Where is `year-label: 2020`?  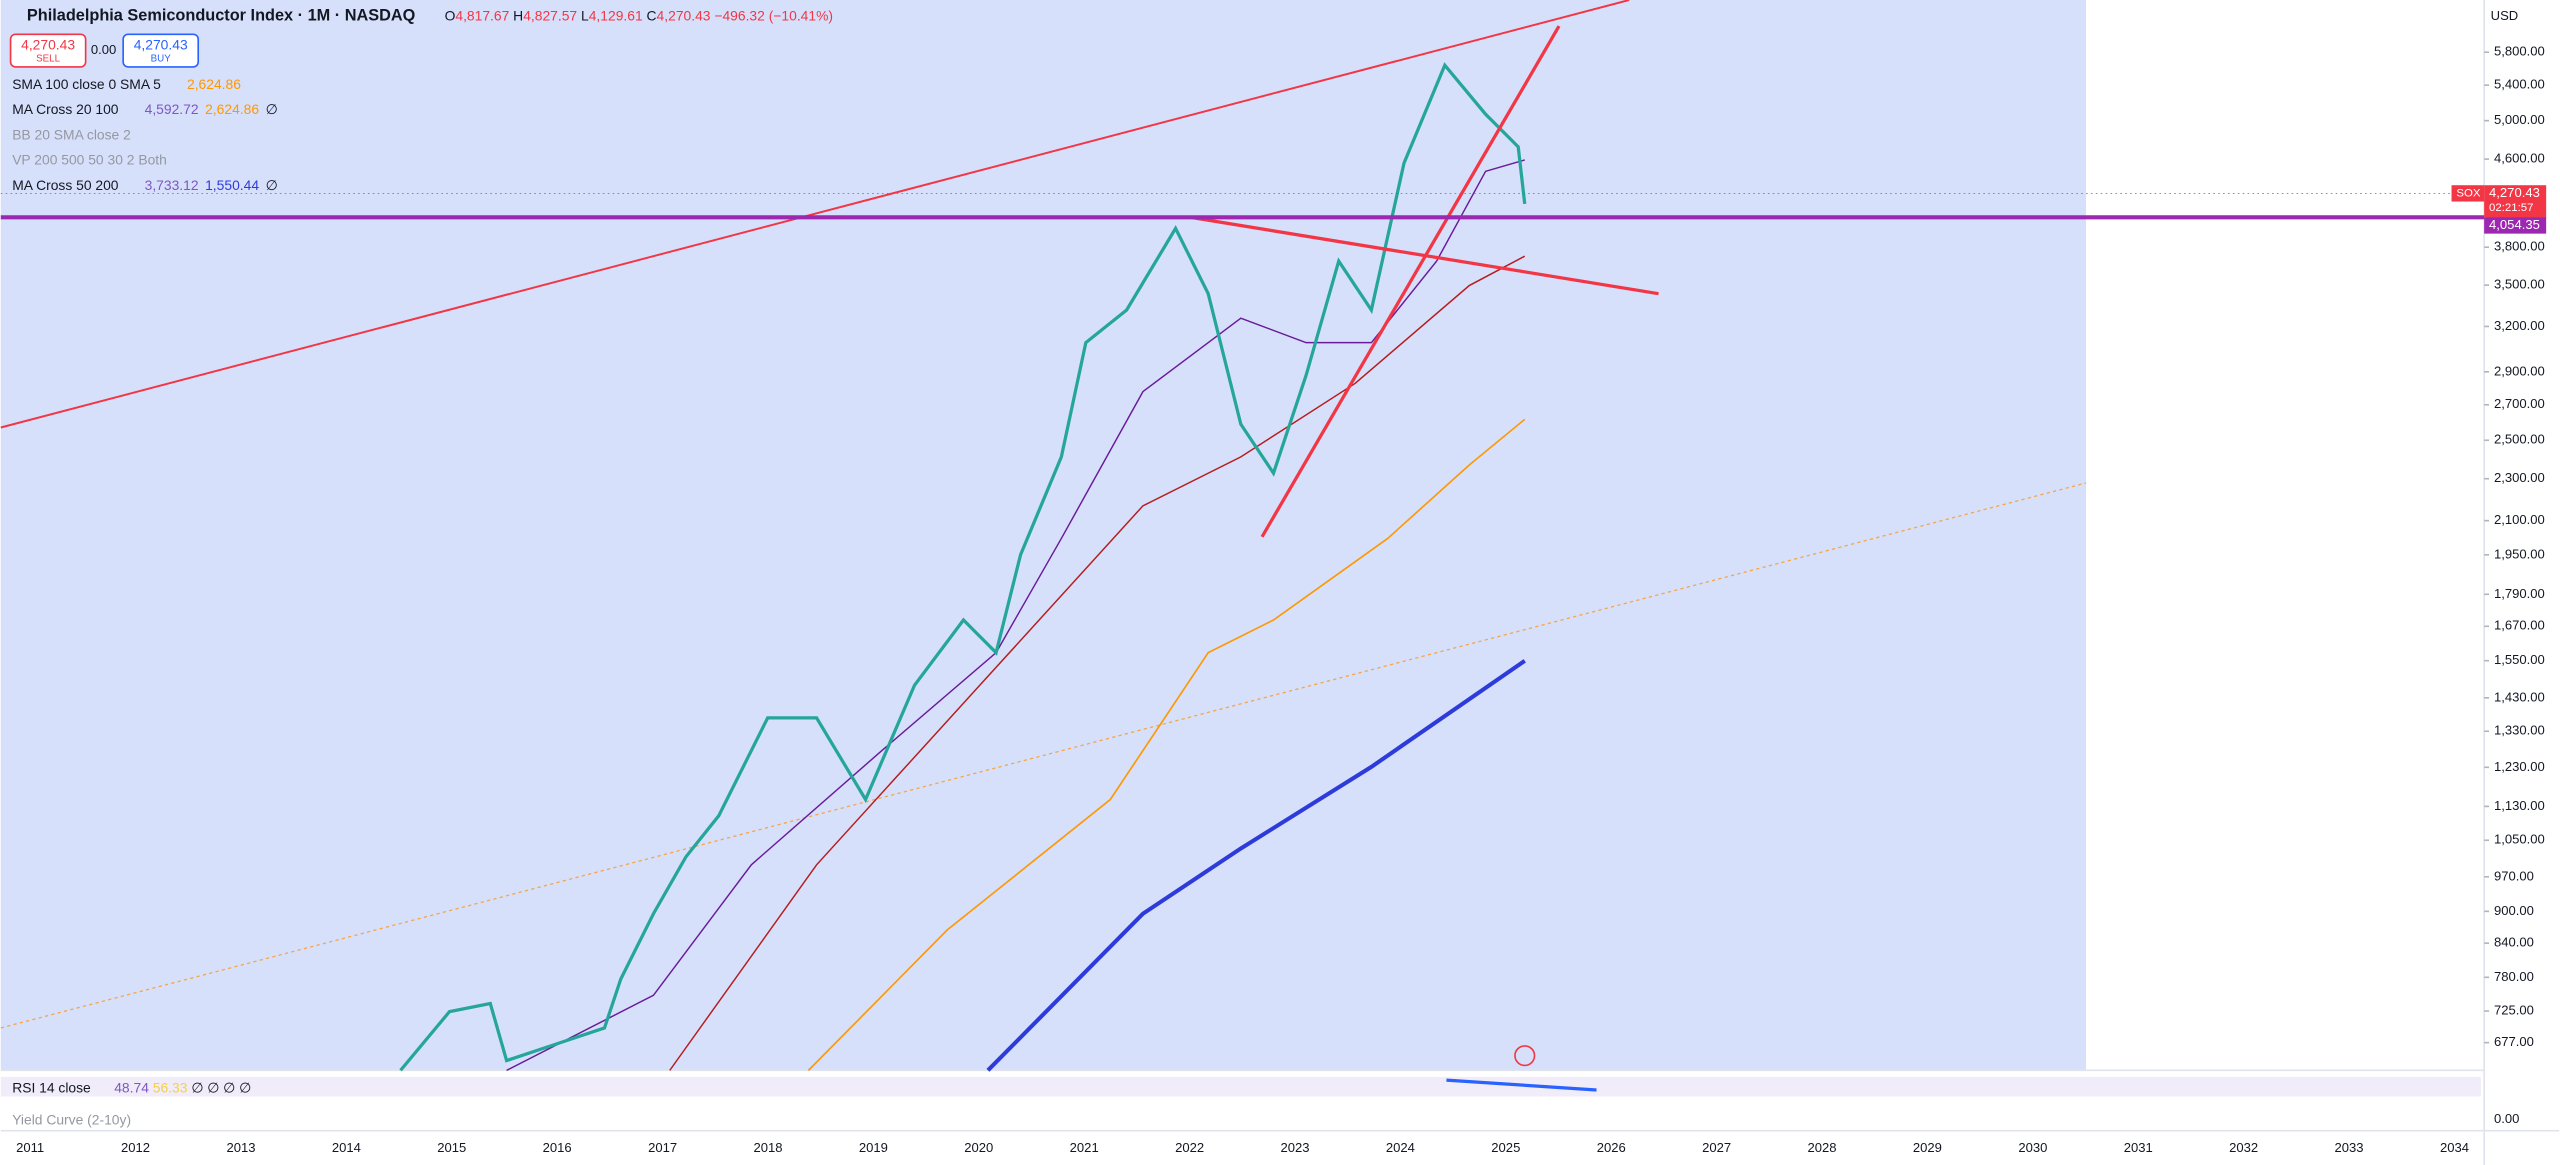
year-label: 2020 is located at coordinates (978, 1147).